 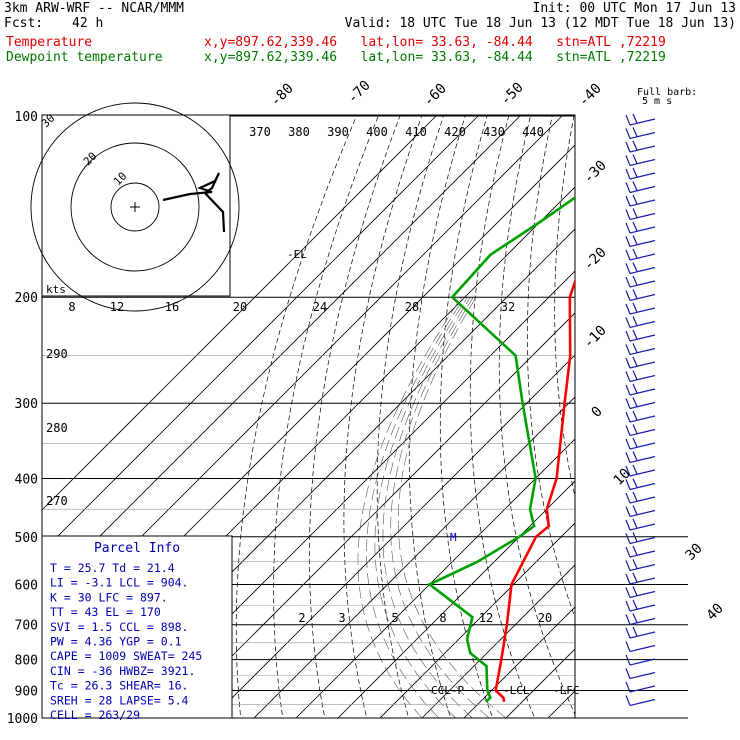 What do you see at coordinates (26, 117) in the screenshot?
I see `pressure-tick-label: 100` at bounding box center [26, 117].